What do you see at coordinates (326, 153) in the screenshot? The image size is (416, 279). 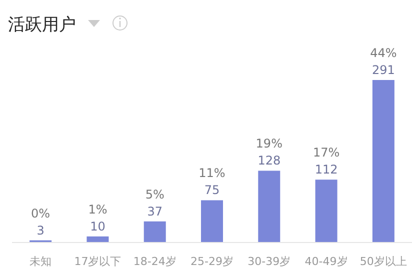 I see `annotation: 17%` at bounding box center [326, 153].